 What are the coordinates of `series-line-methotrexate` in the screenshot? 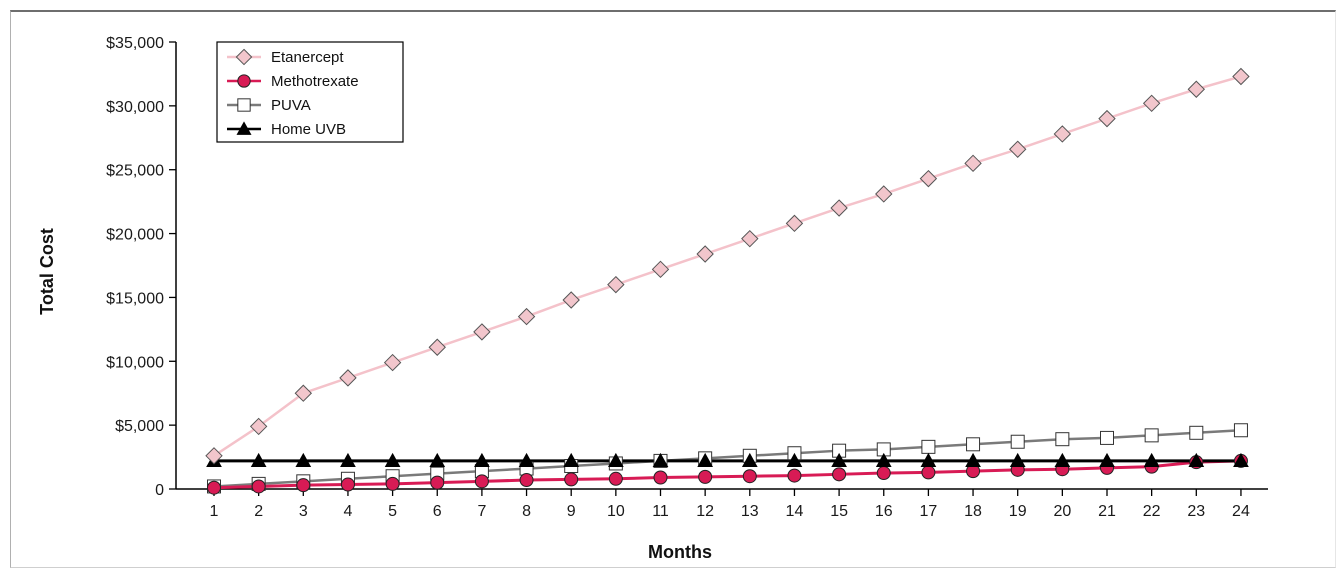 It's located at (727, 474).